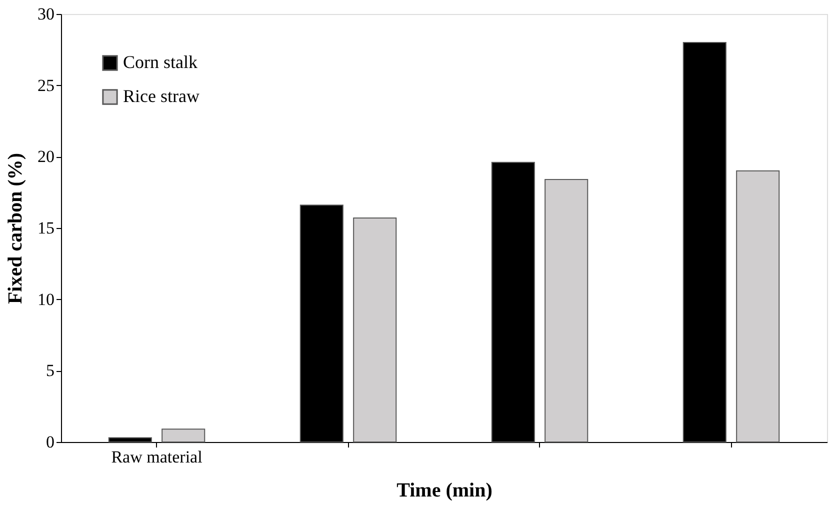 This screenshot has width=832, height=505. I want to click on y-tick-label: 15, so click(46, 228).